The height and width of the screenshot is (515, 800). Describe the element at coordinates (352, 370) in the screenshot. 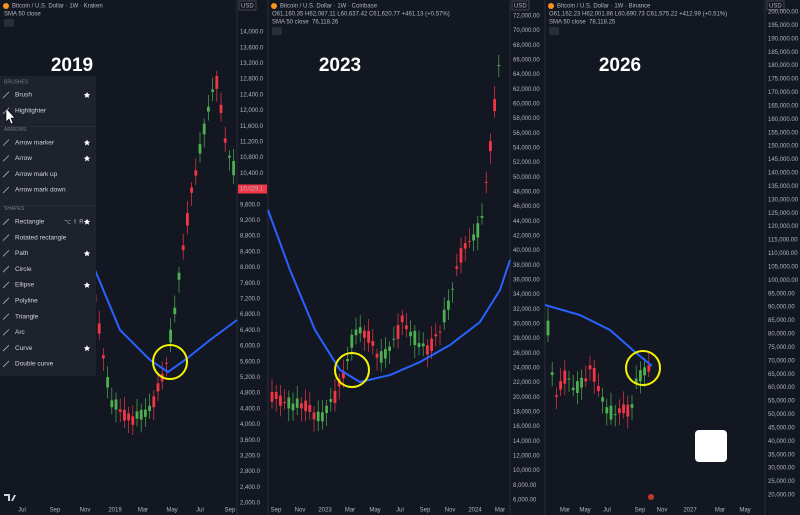

I see `highlight-circle` at that location.